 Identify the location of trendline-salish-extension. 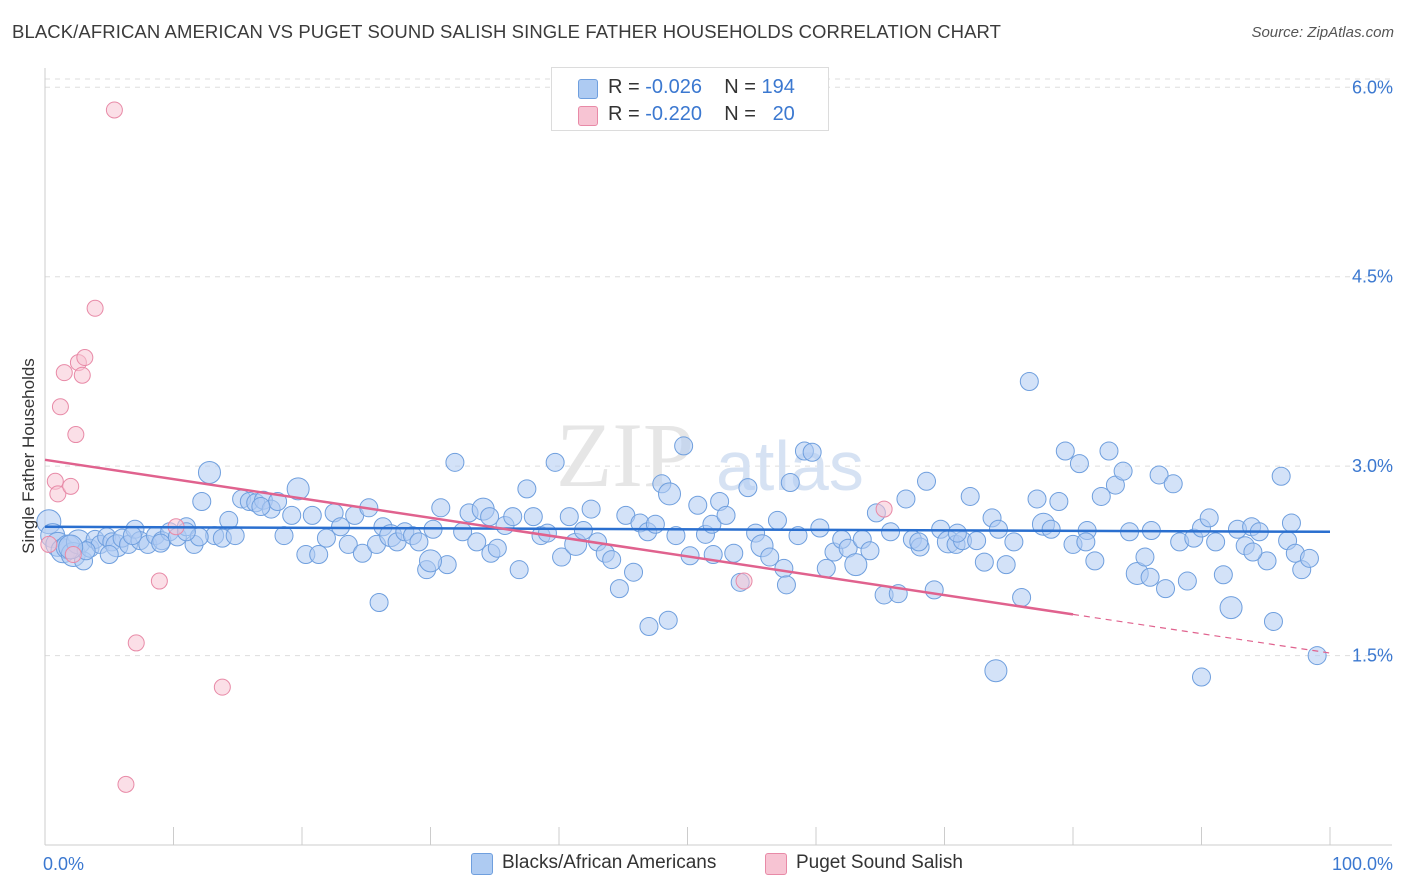
(1201, 633).